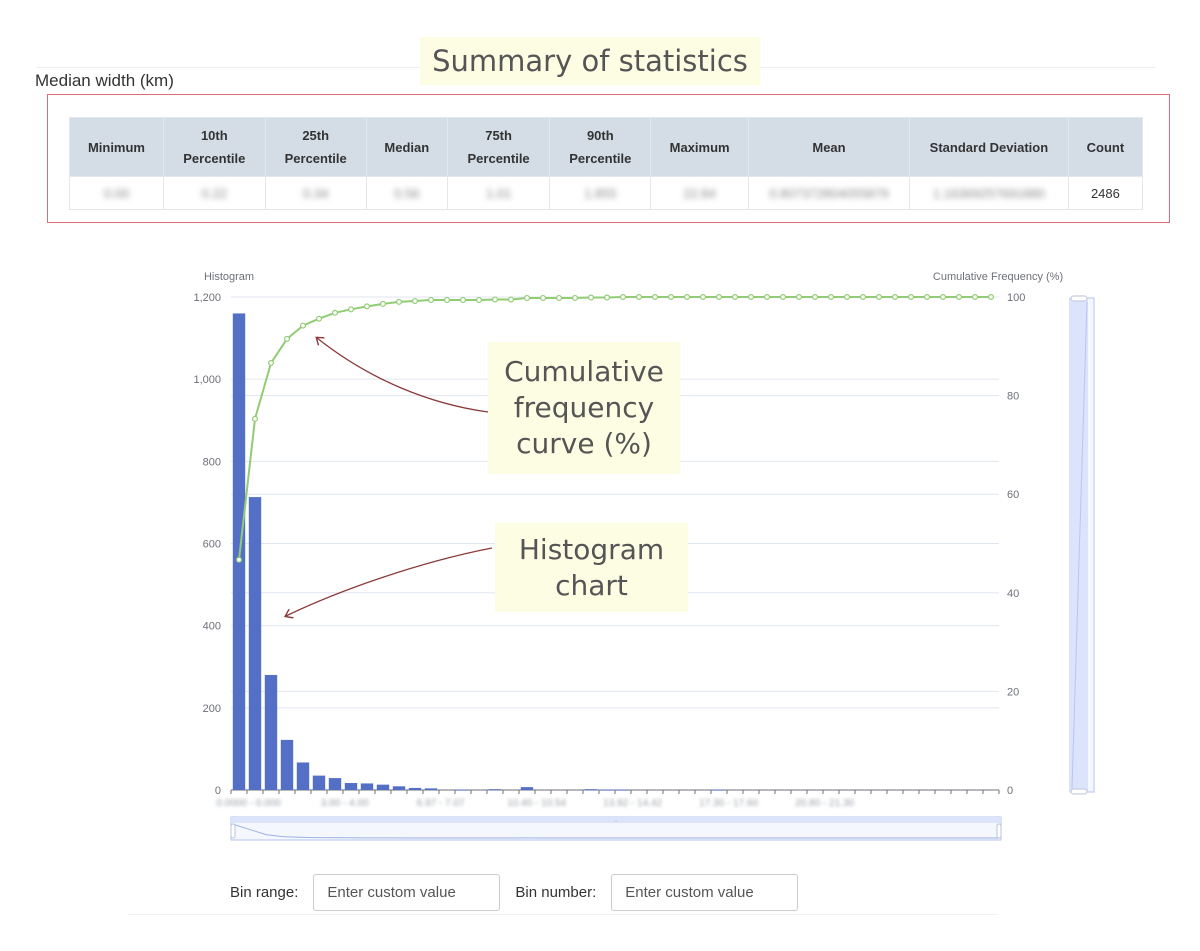  I want to click on bin-range-input, so click(407, 892).